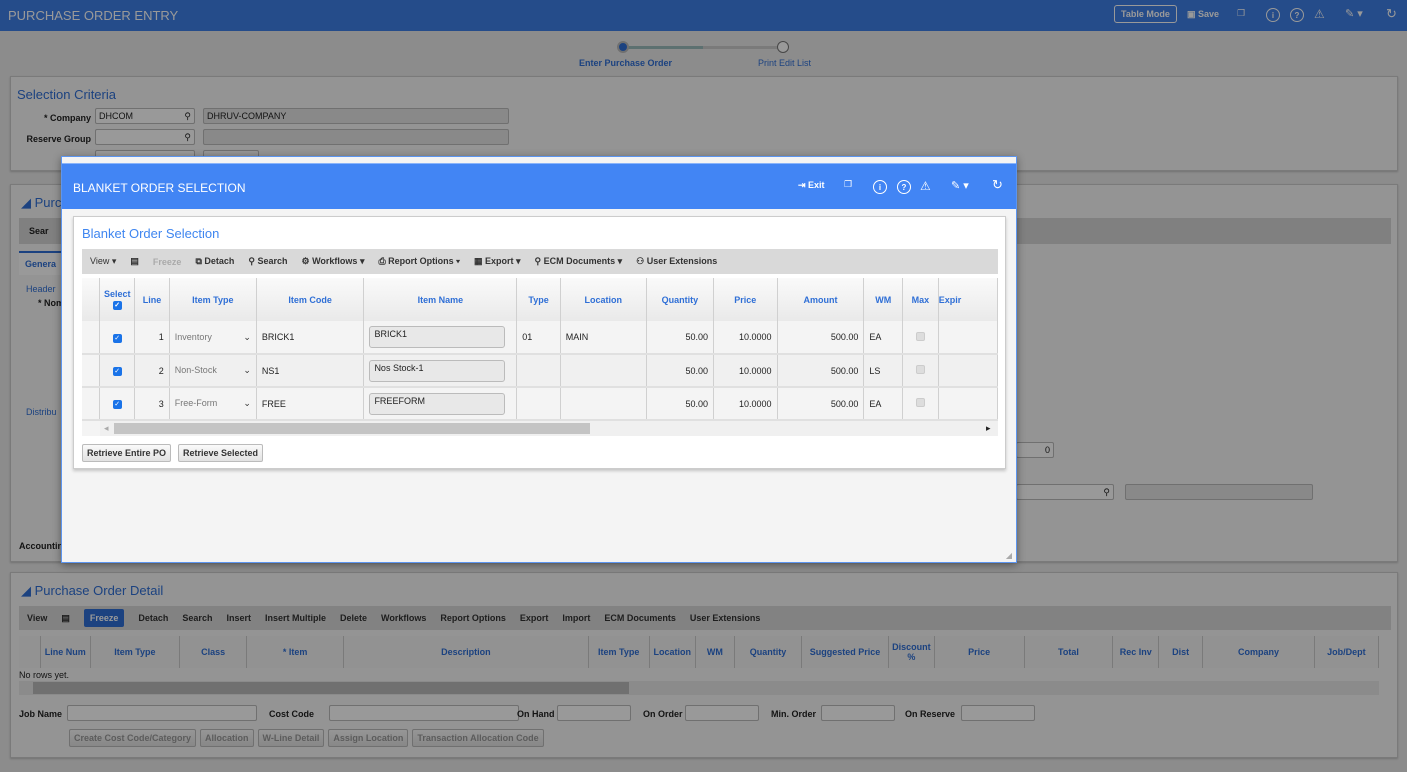  Describe the element at coordinates (821, 299) in the screenshot. I see `column-header: Amount` at that location.